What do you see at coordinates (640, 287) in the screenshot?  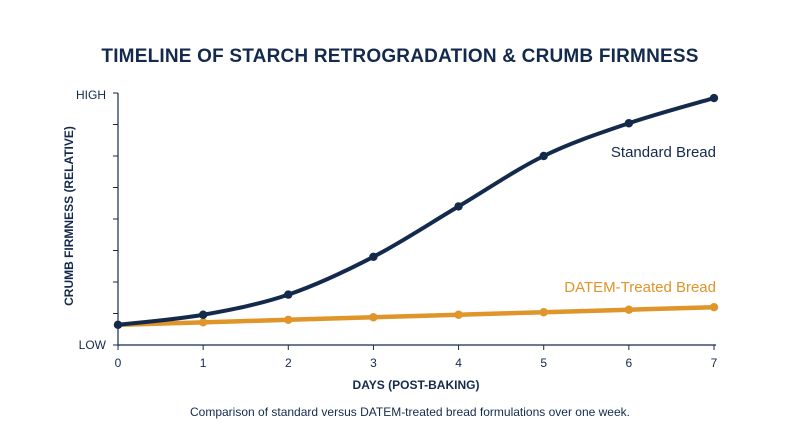 I see `series-label-datem: DATEM-Treated Bread` at bounding box center [640, 287].